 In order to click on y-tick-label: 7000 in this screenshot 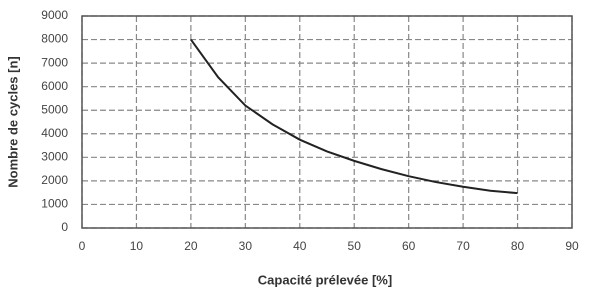, I will do `click(54, 62)`.